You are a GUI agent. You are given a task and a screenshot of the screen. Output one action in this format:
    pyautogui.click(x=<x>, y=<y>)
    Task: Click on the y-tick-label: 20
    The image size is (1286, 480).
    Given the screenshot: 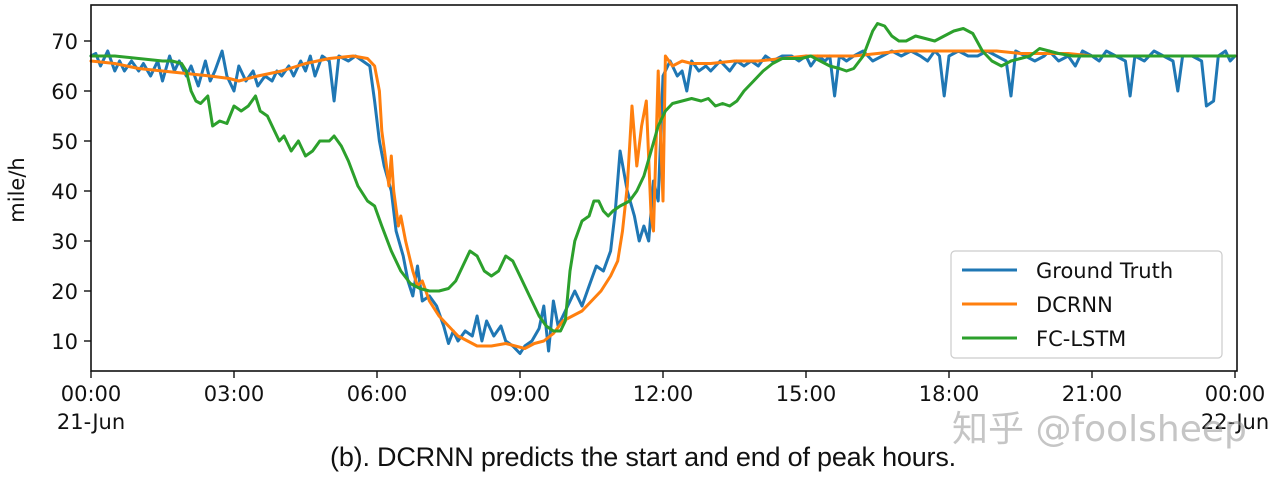 What is the action you would take?
    pyautogui.click(x=64, y=292)
    